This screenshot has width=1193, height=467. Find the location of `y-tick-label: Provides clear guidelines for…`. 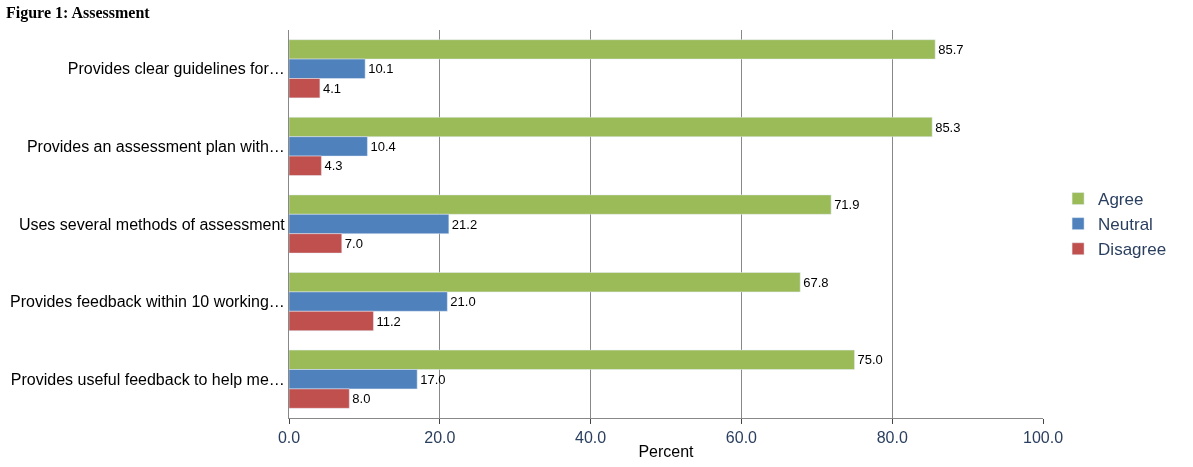

y-tick-label: Provides clear guidelines for… is located at coordinates (176, 69).